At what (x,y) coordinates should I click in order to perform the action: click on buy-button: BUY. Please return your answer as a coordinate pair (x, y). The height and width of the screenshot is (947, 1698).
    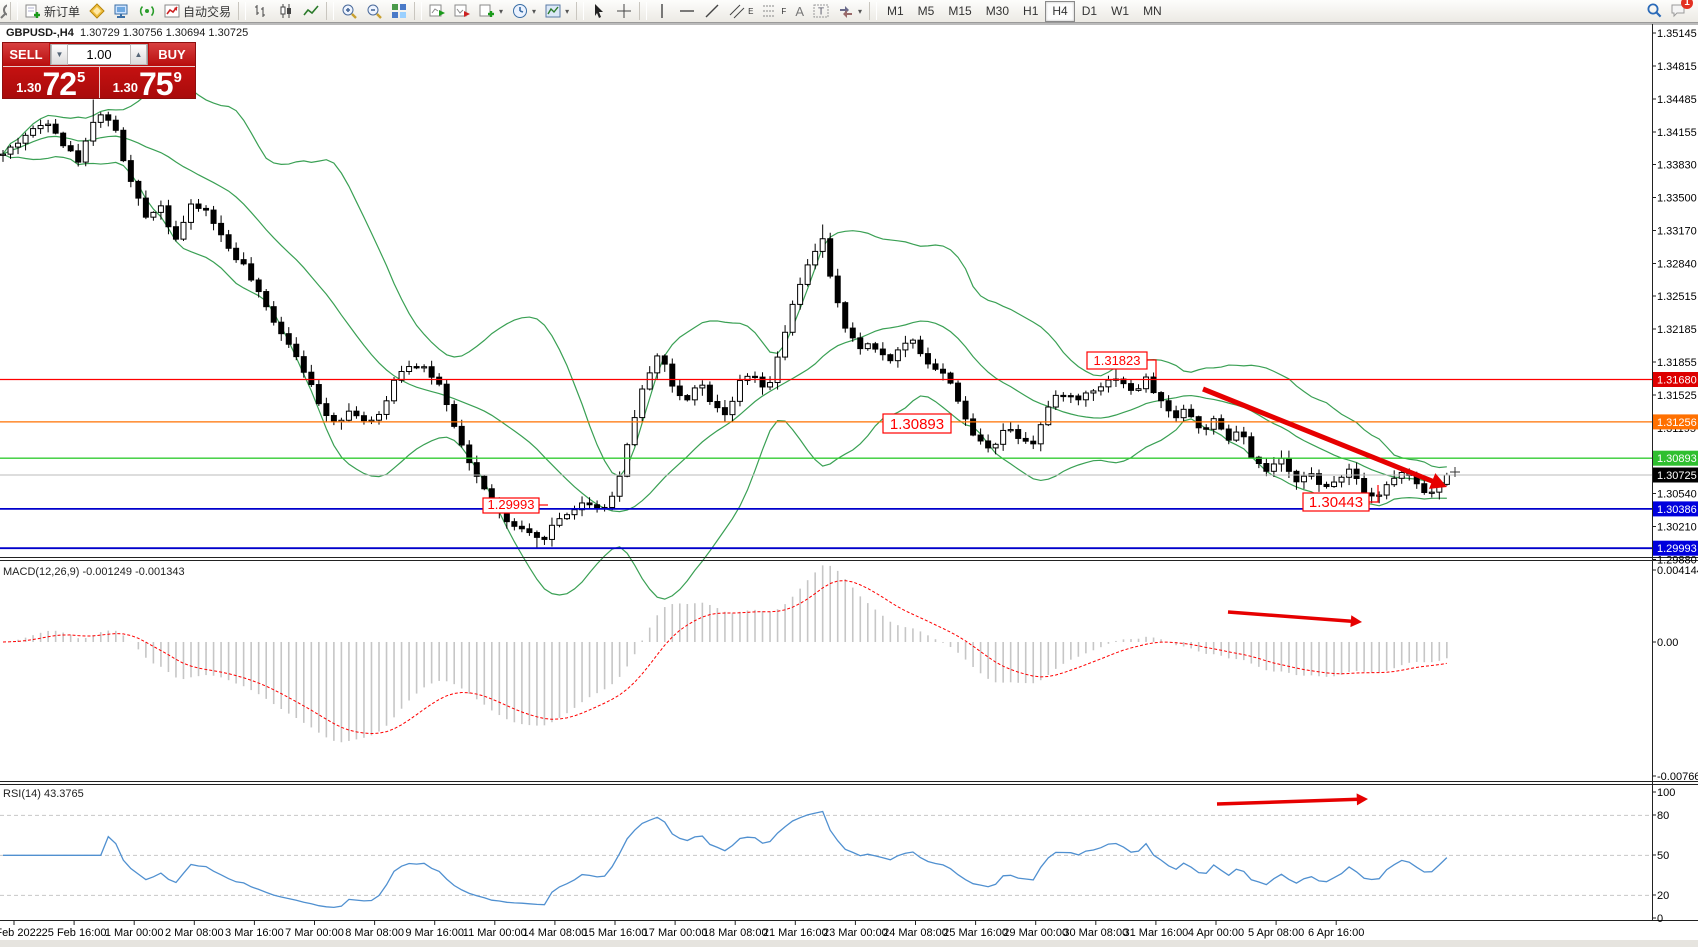
    Looking at the image, I should click on (172, 54).